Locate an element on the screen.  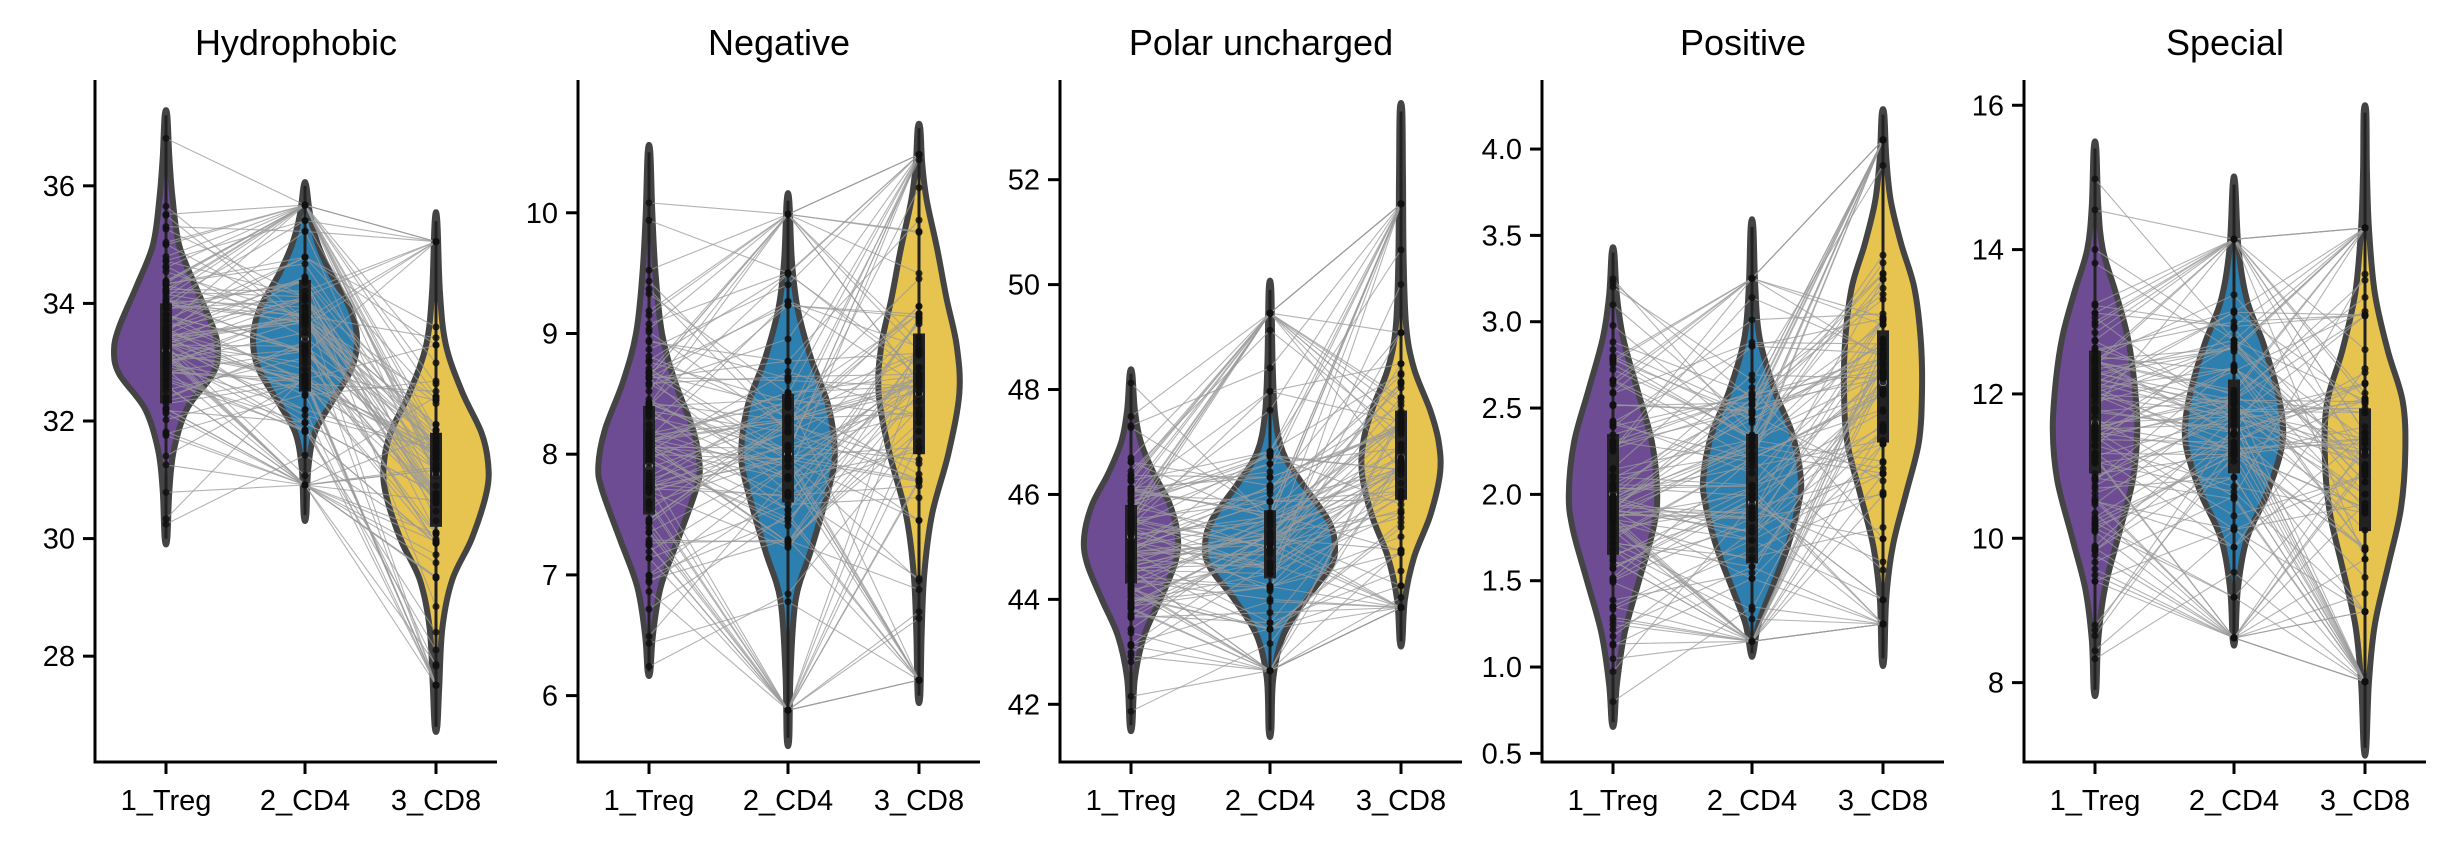
y-tick-label: 3.5 is located at coordinates (1502, 236).